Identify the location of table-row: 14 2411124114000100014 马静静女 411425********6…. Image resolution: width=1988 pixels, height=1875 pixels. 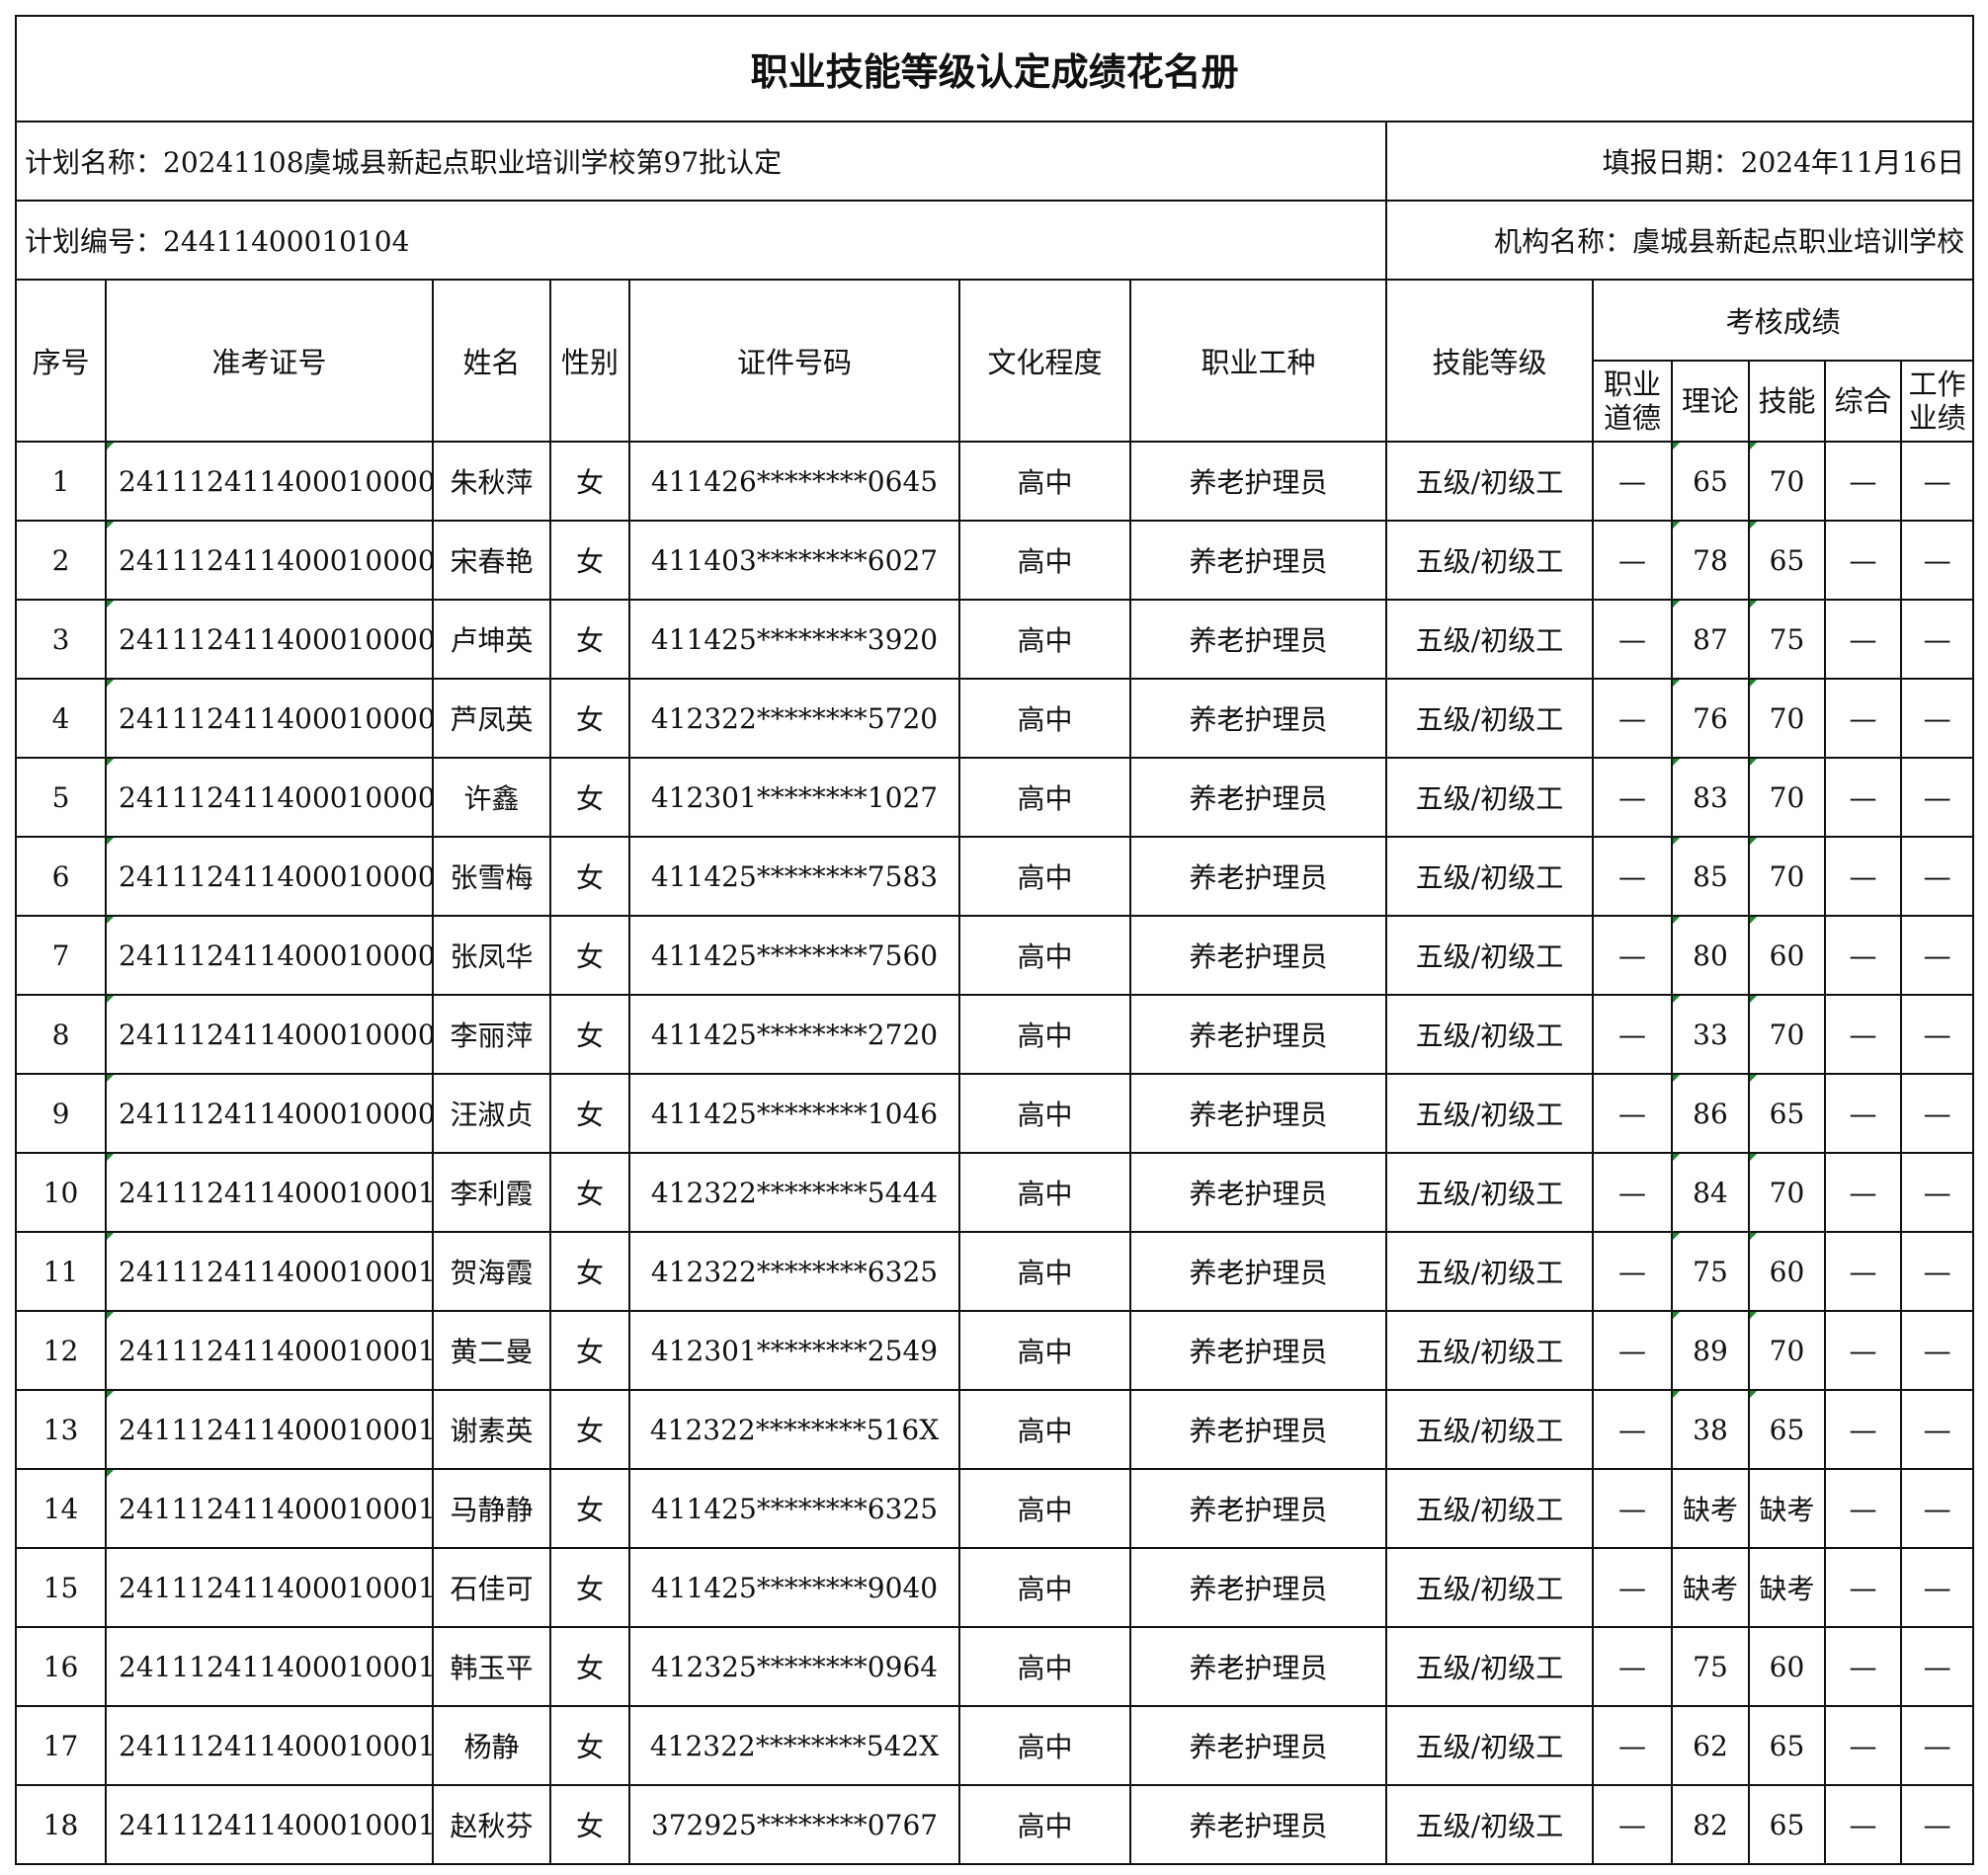
(995, 1508).